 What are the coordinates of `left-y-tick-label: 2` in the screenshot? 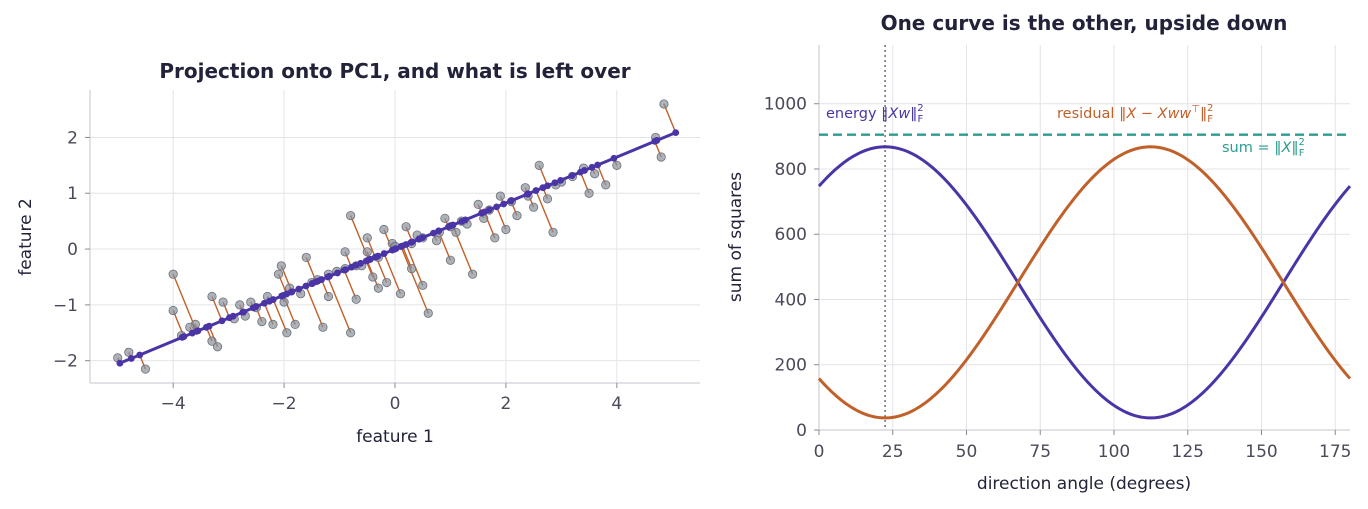 It's located at (72, 138).